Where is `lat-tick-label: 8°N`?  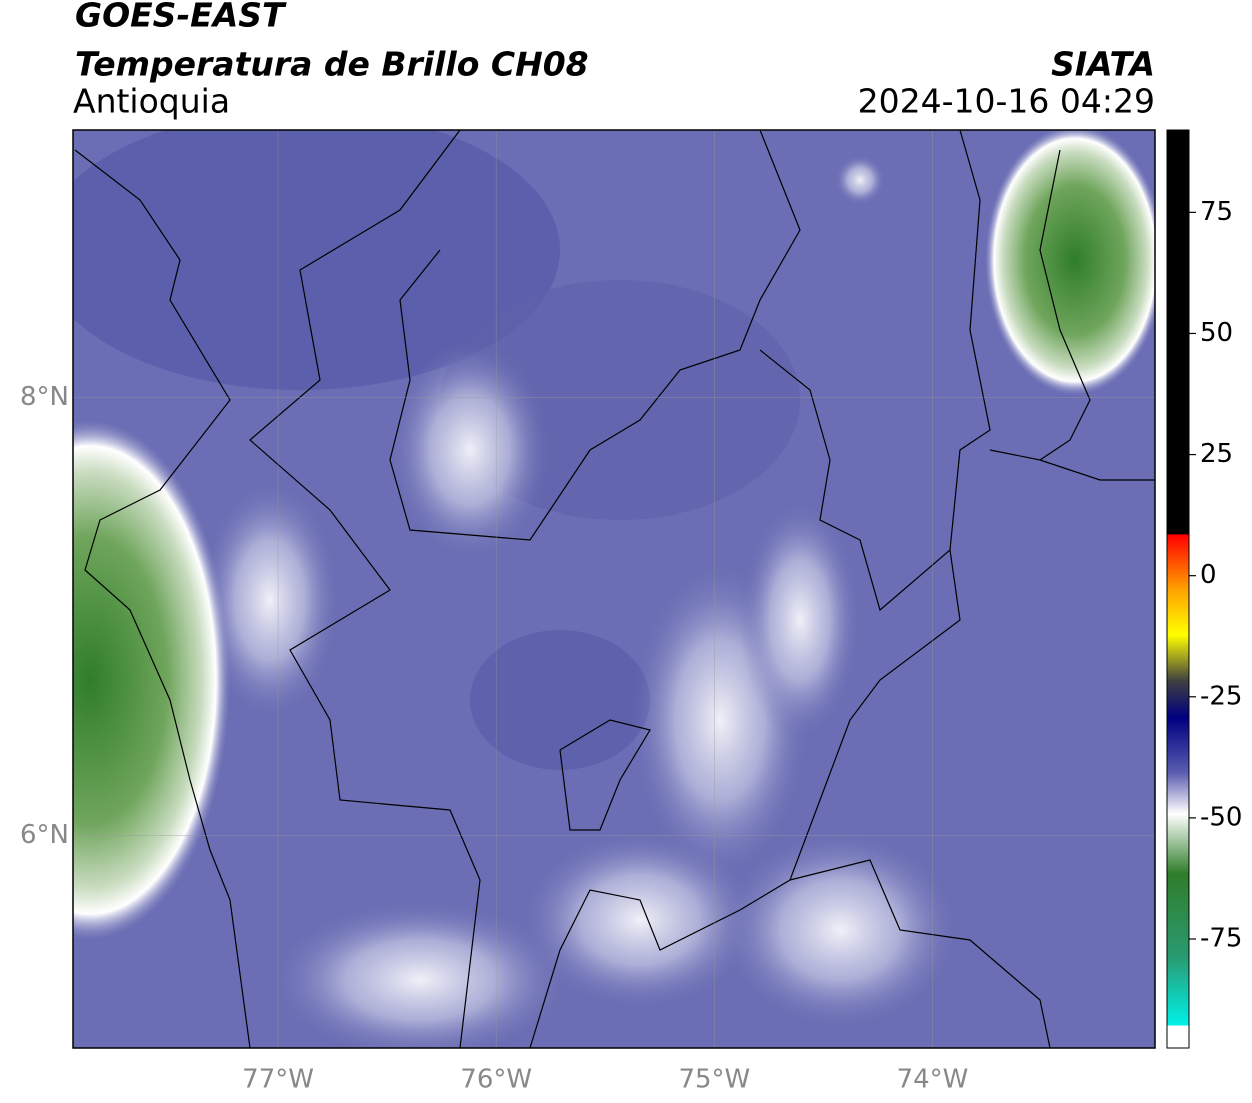
lat-tick-label: 8°N is located at coordinates (44, 397).